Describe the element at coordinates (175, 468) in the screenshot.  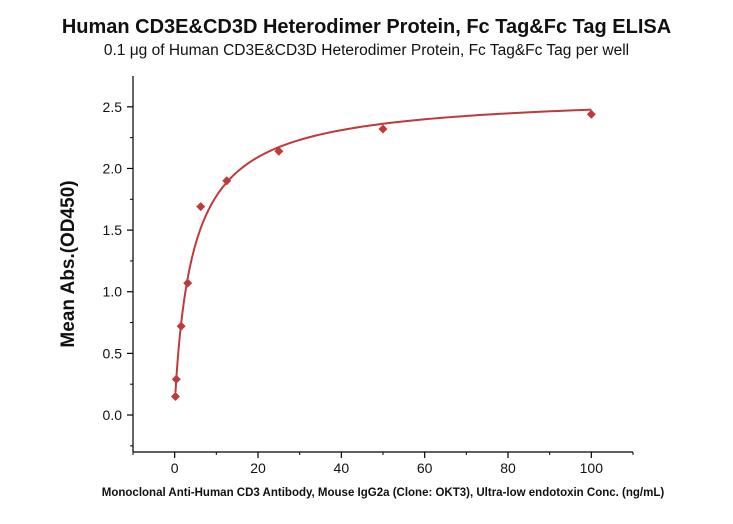
I see `x-tick-label: 0` at that location.